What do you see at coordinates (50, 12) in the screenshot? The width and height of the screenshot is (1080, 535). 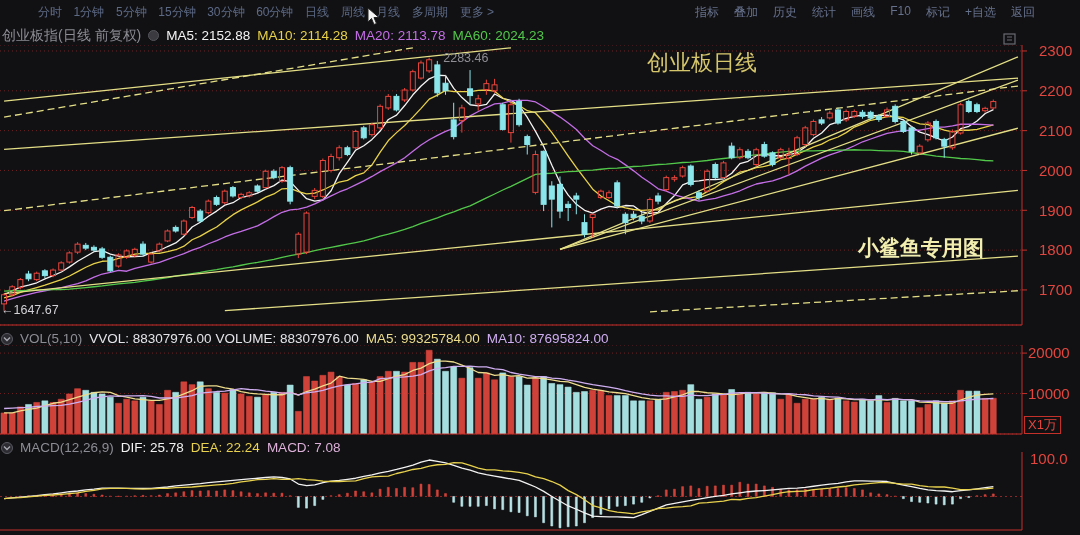 I see `text: 分时` at bounding box center [50, 12].